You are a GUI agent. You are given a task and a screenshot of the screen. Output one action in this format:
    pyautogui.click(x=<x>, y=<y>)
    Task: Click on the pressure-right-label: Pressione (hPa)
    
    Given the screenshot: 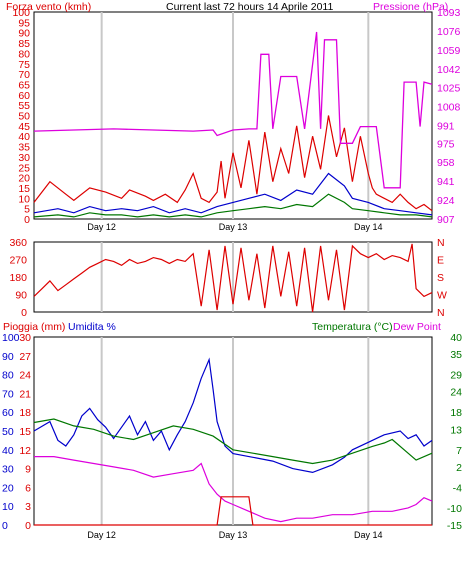 What is the action you would take?
    pyautogui.click(x=410, y=7)
    